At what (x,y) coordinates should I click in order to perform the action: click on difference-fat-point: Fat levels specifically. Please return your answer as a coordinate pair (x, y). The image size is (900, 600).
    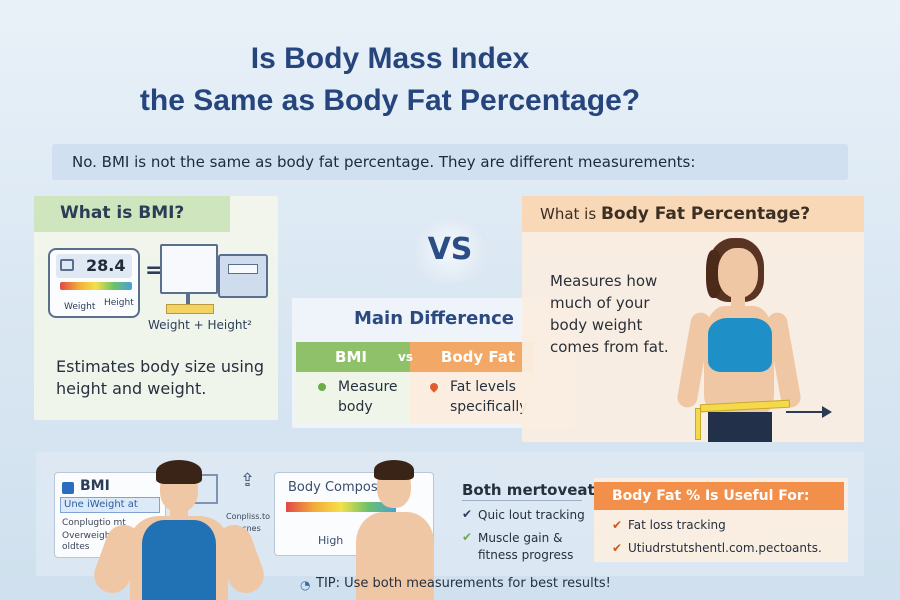
    Looking at the image, I should click on (489, 397).